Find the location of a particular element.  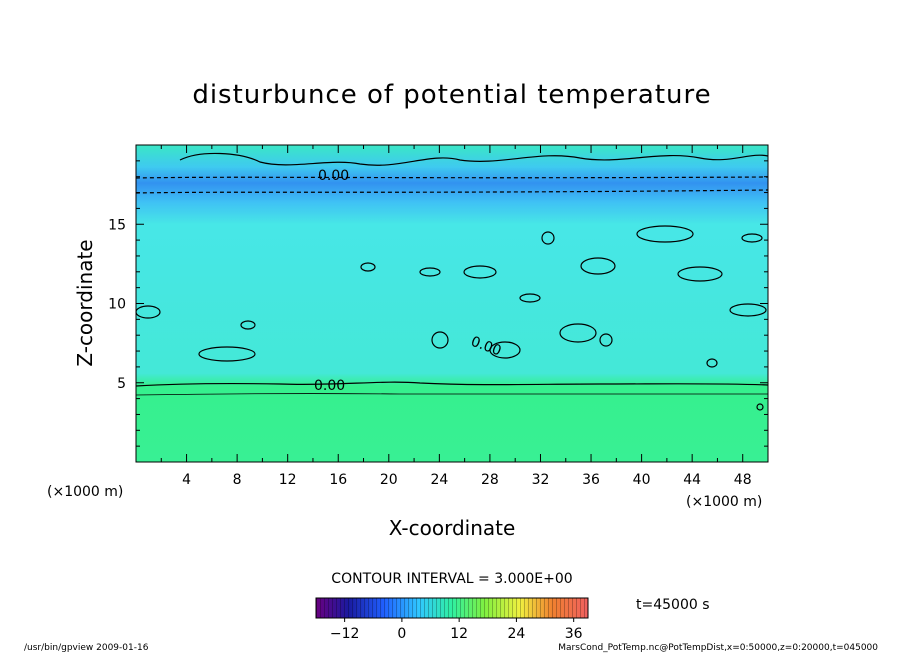

x-axis-label: X-coordinate is located at coordinates (452, 528).